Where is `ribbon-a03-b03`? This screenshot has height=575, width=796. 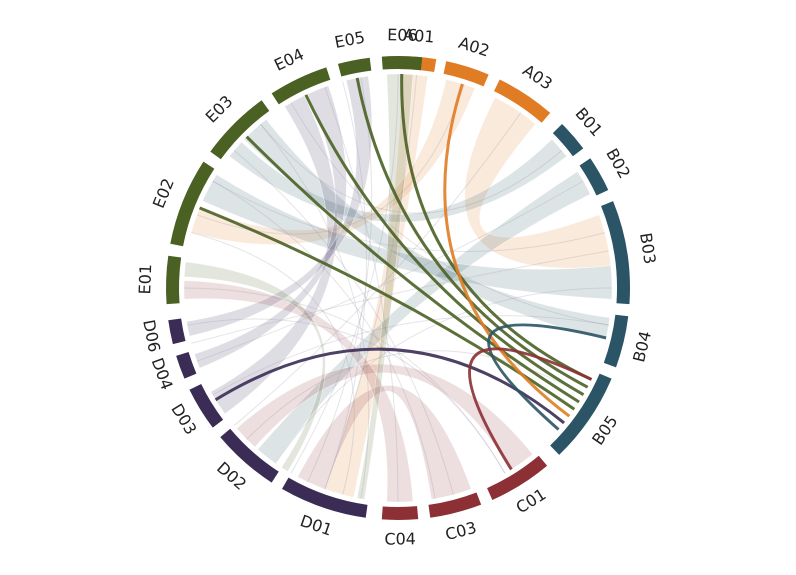 ribbon-a03-b03 is located at coordinates (538, 182).